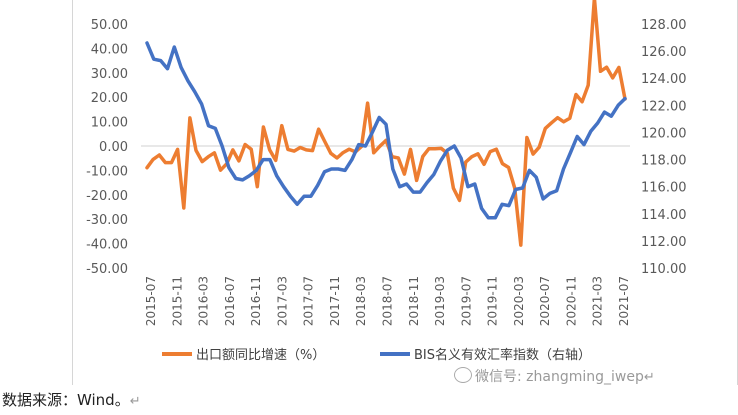 This screenshot has height=415, width=738. I want to click on y-left-tick-label: -30.00, so click(107, 220).